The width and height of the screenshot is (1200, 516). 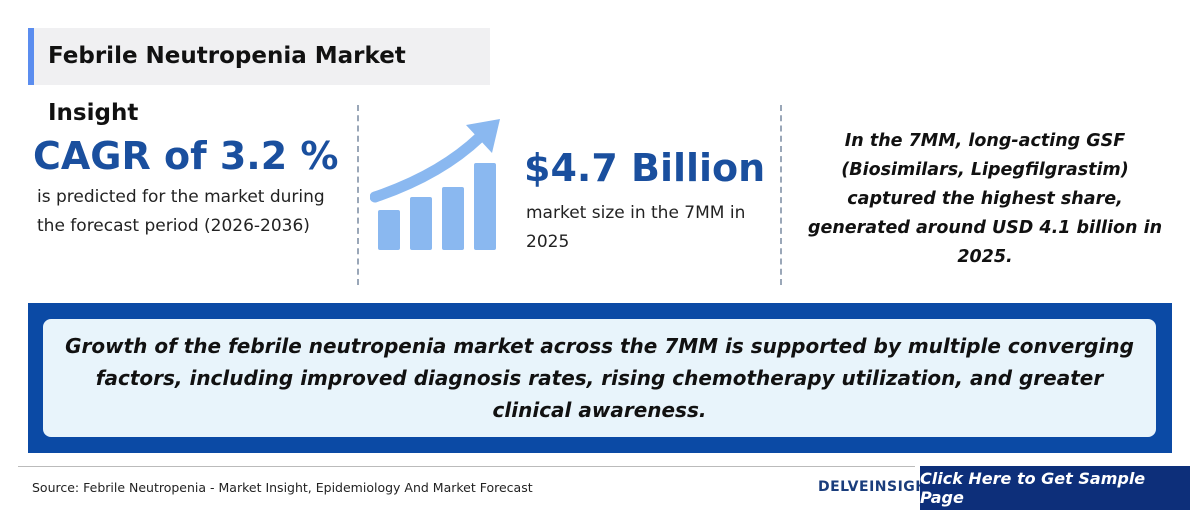 What do you see at coordinates (878, 487) in the screenshot?
I see `logo: DELVEINSIGHT` at bounding box center [878, 487].